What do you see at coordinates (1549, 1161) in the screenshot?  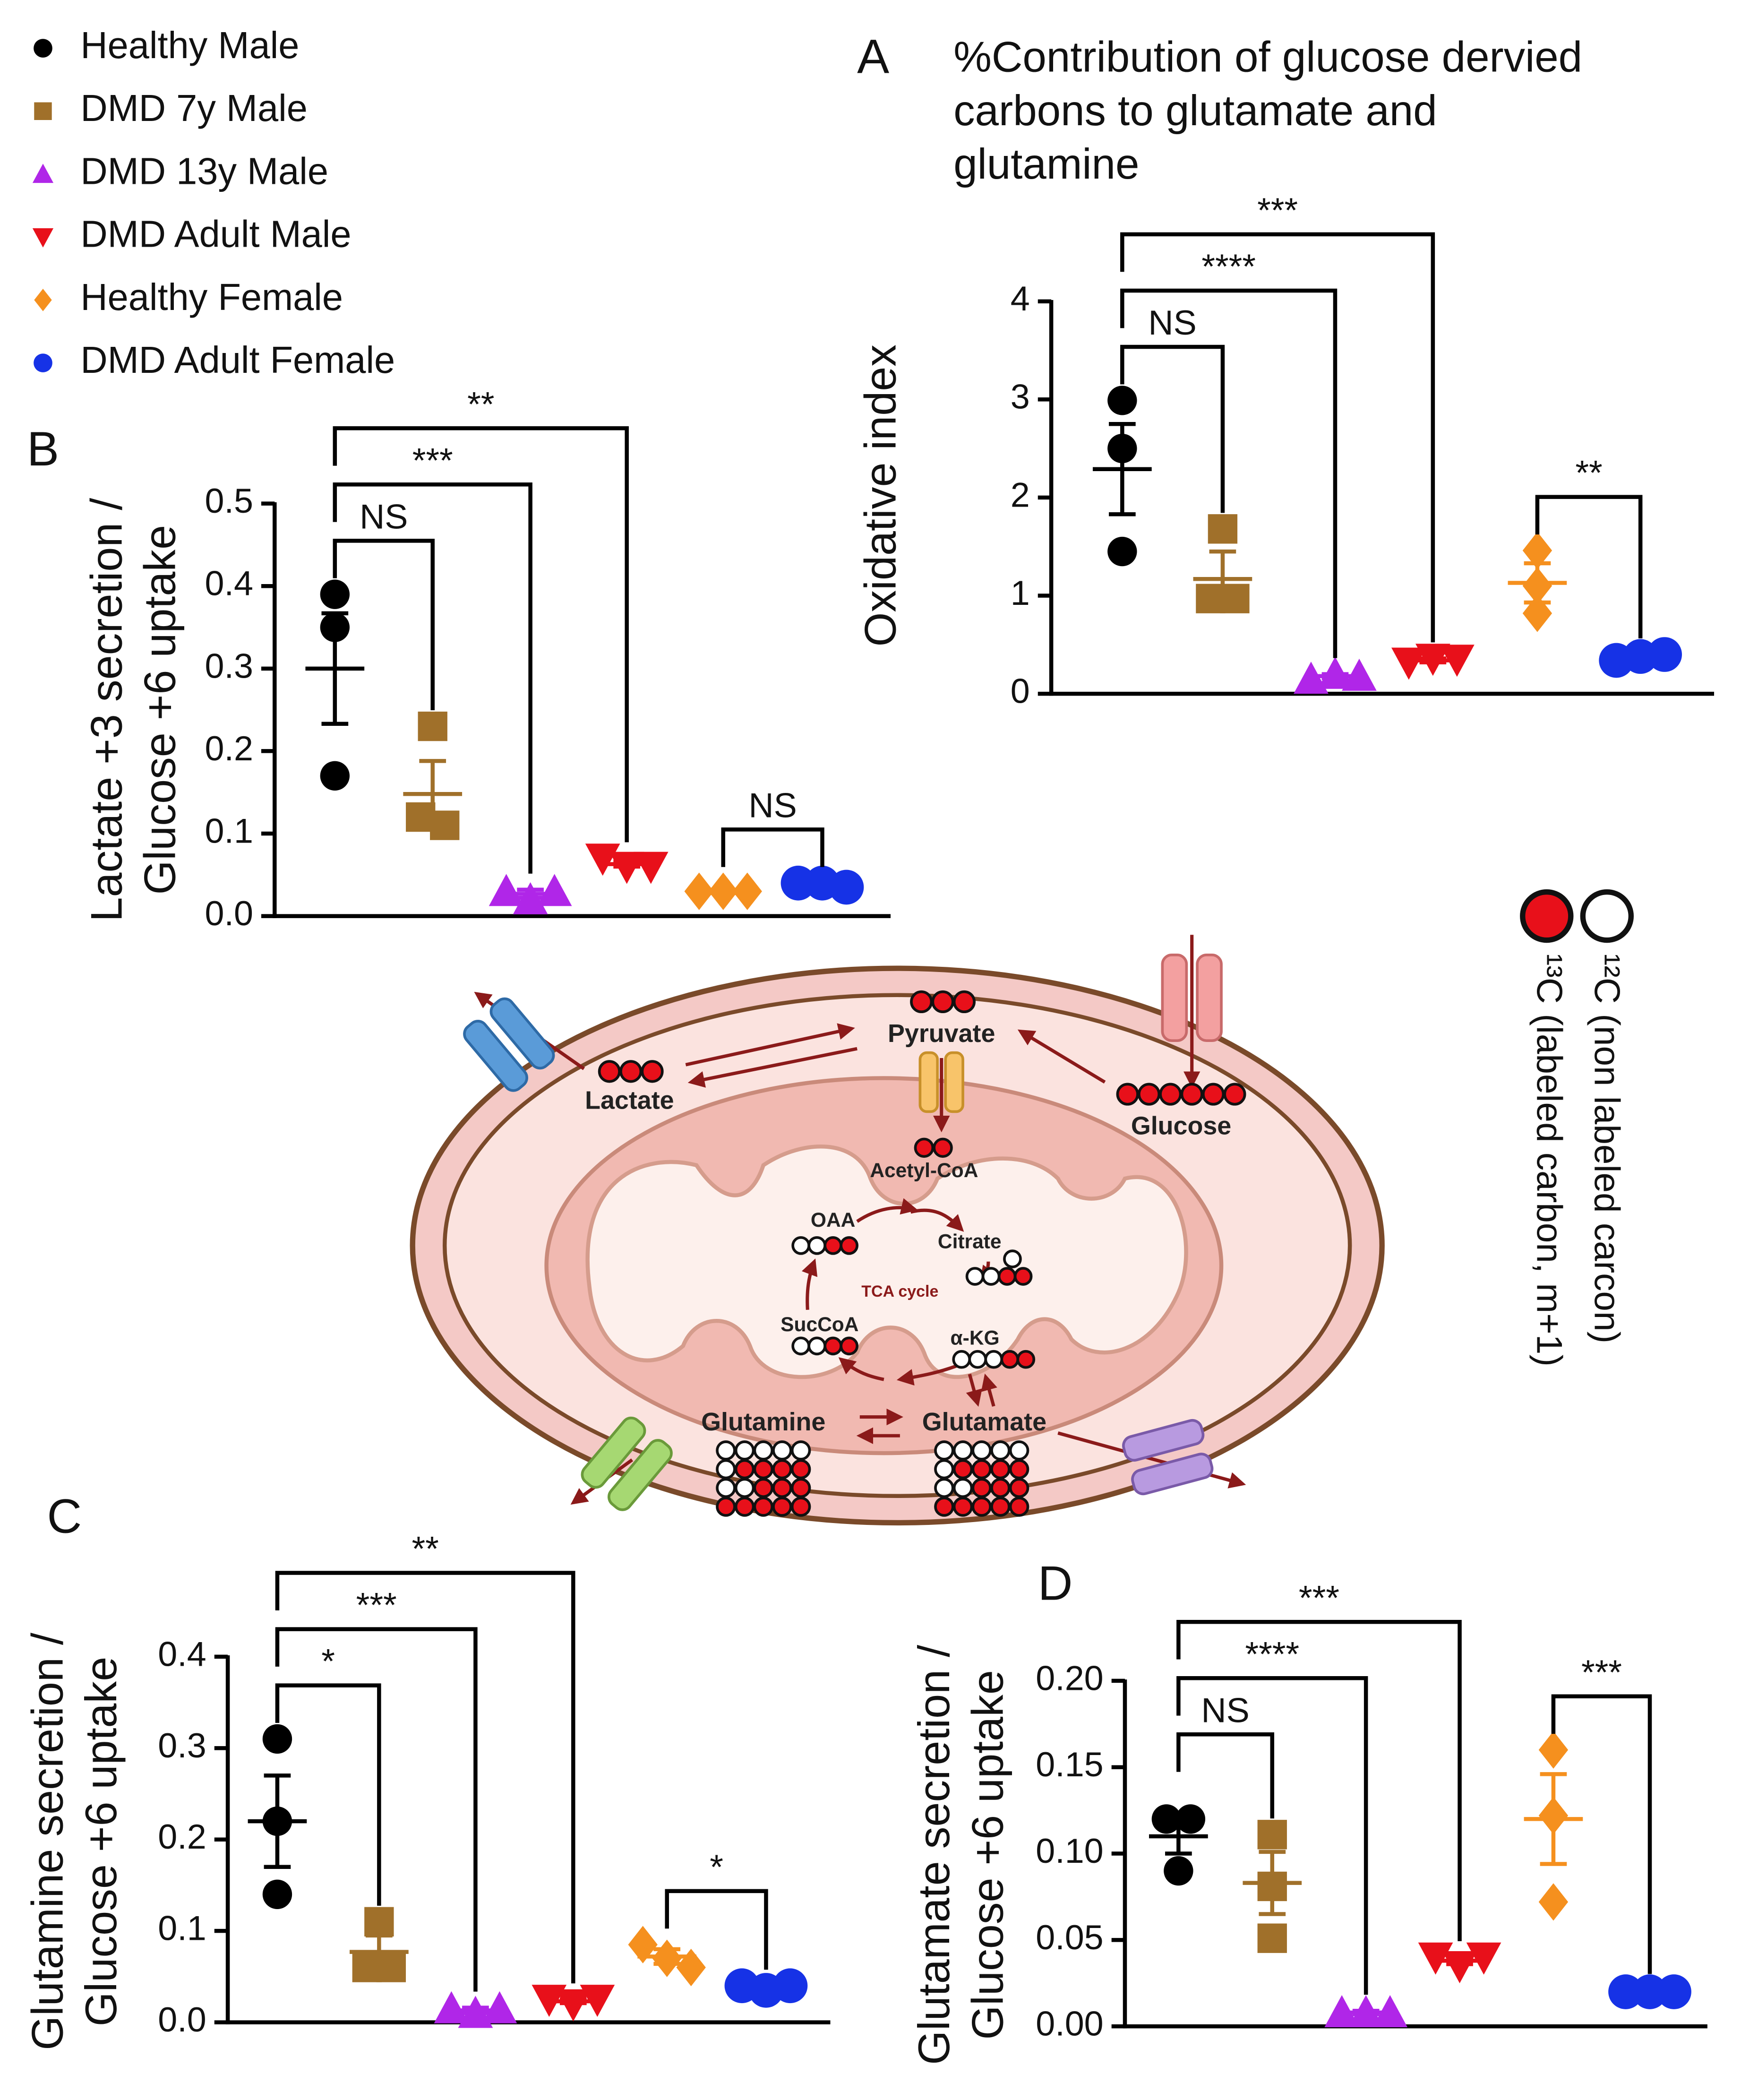 I see `key-label: ¹³C (labeled carbon, m+1)` at bounding box center [1549, 1161].